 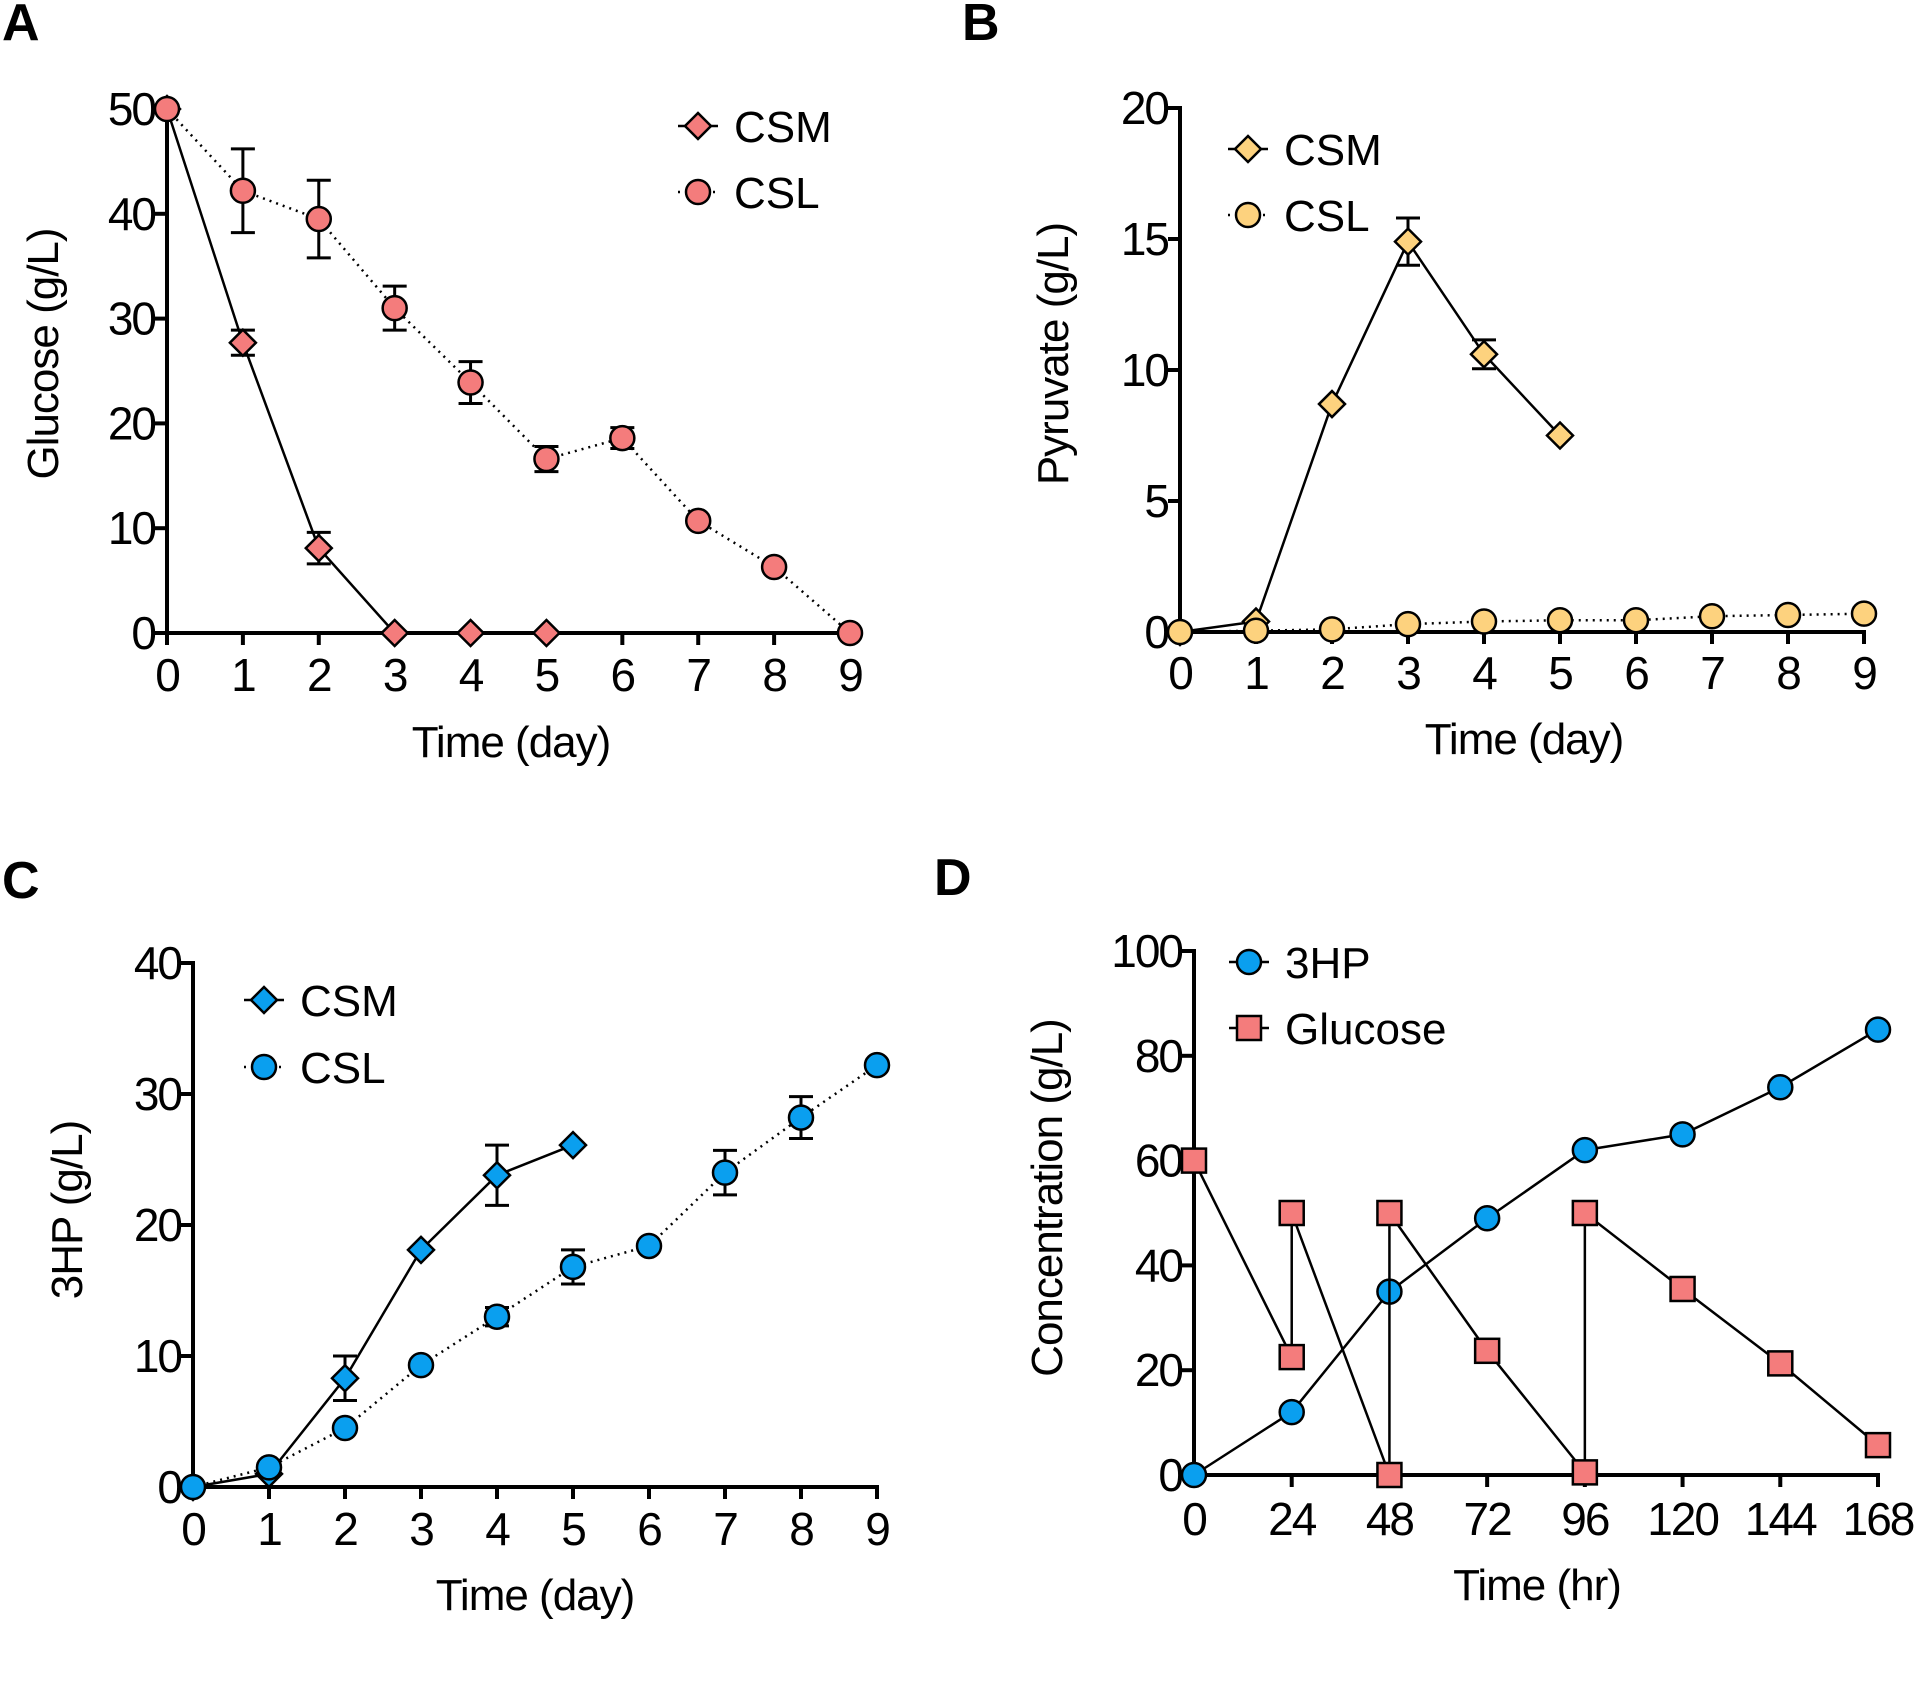 What do you see at coordinates (1159, 1161) in the screenshot?
I see `y-tick-label: 60` at bounding box center [1159, 1161].